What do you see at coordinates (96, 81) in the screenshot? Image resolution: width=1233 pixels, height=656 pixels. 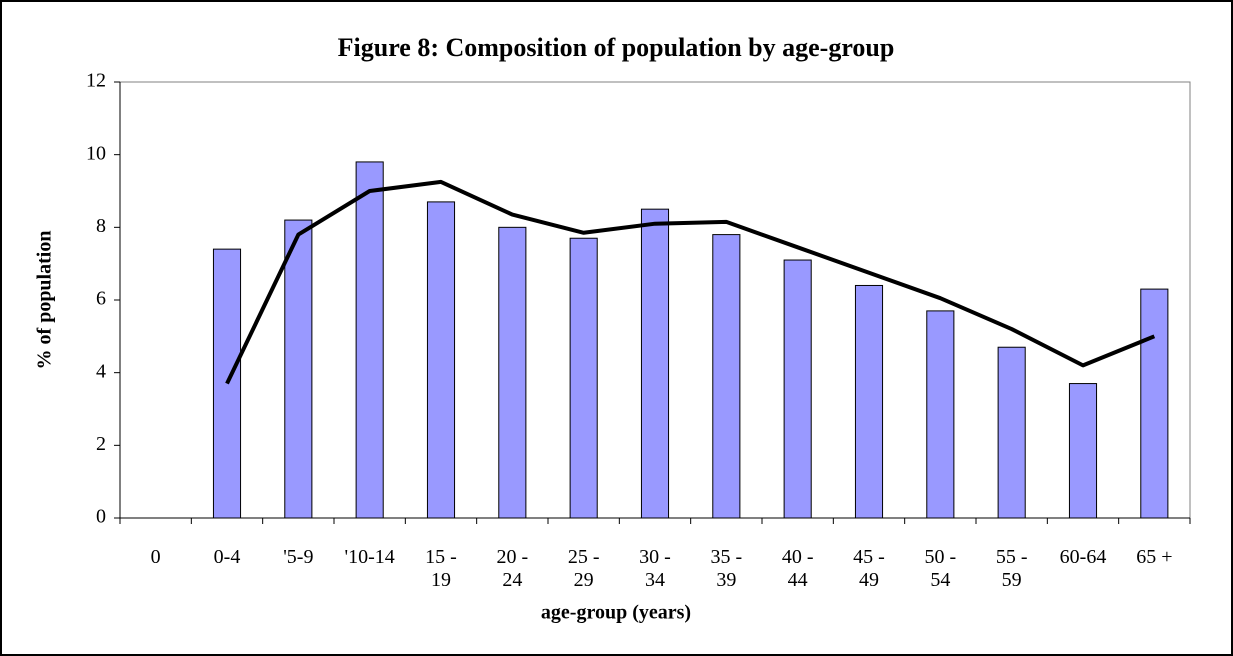 I see `y-tick-label: 12` at bounding box center [96, 81].